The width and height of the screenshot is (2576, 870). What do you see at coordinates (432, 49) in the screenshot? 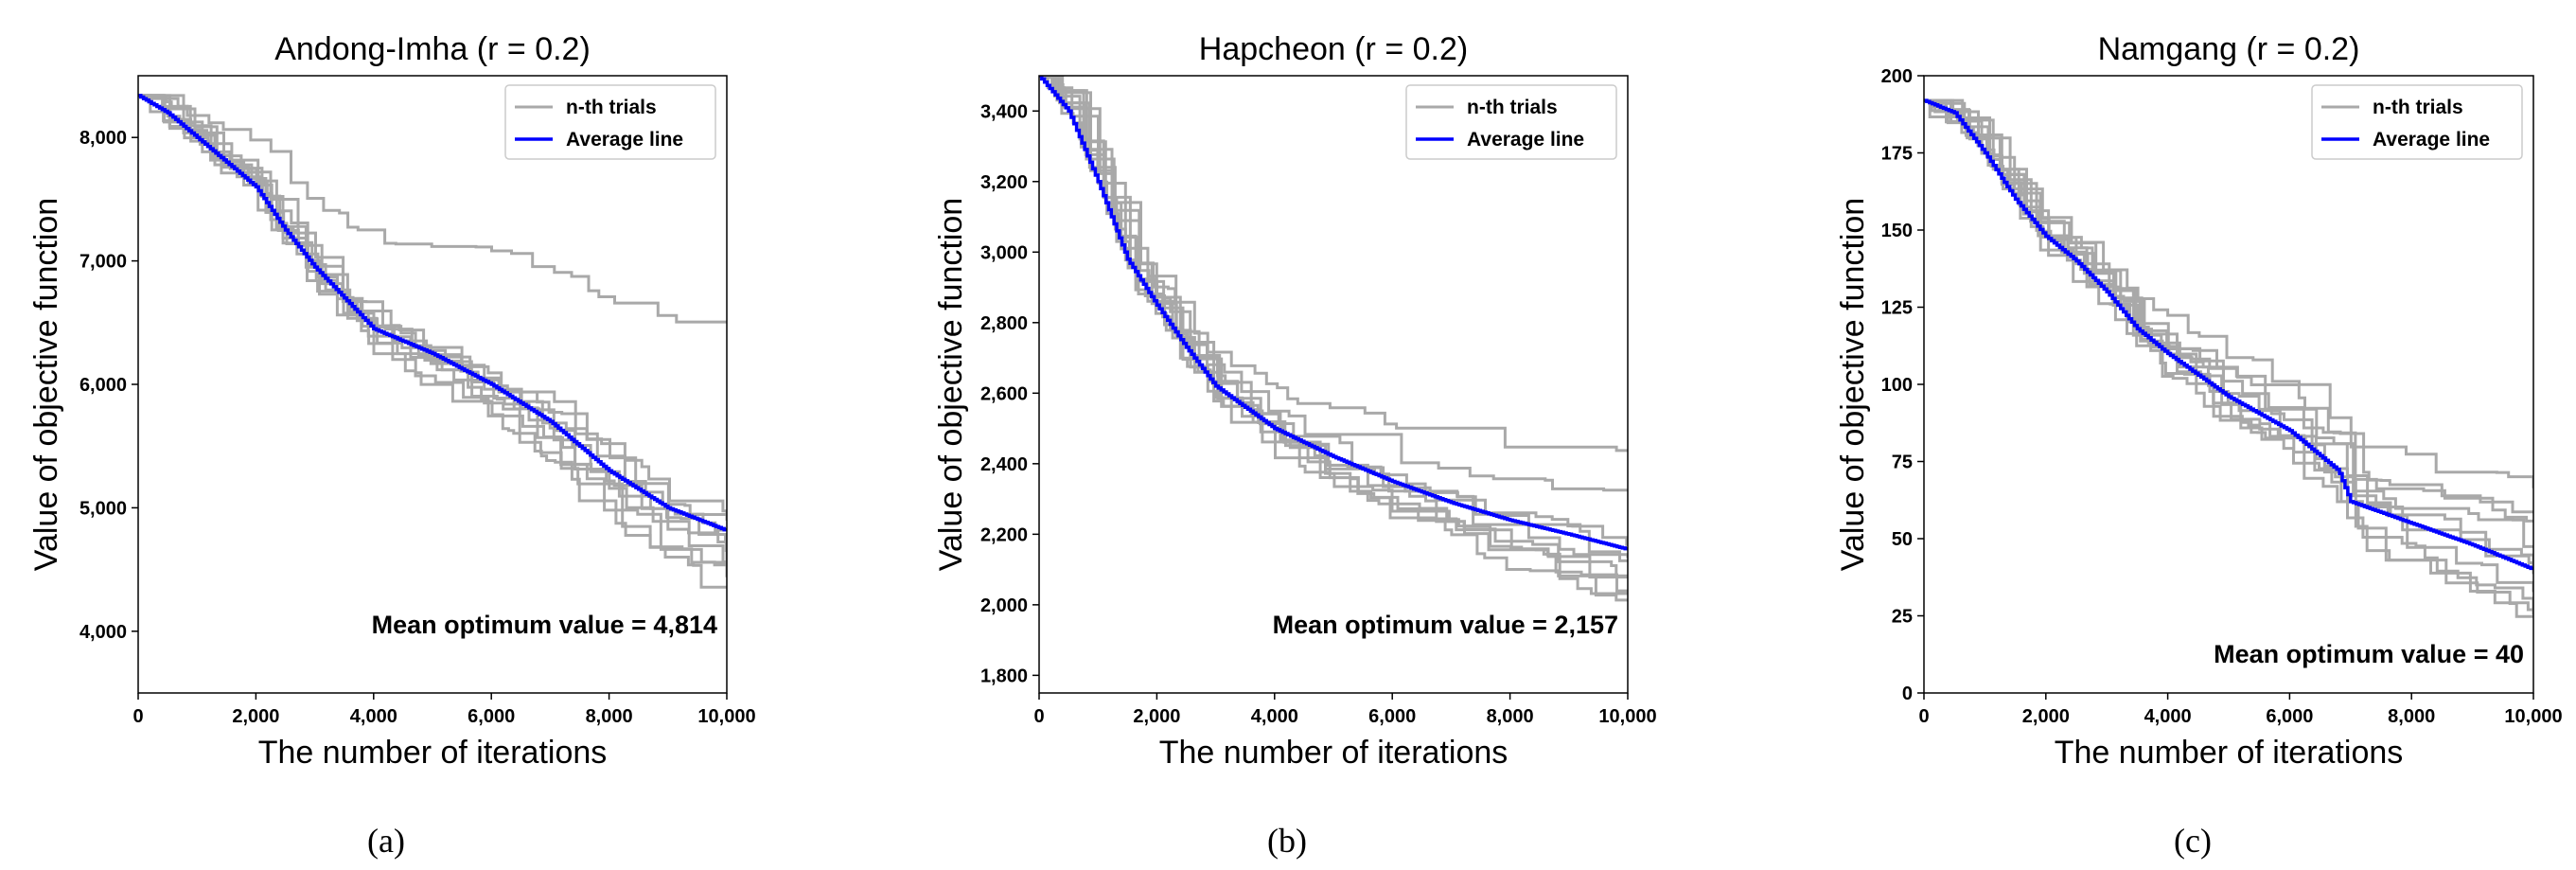
I see `chart-title: Andong-Imha (r = 0.2)` at bounding box center [432, 49].